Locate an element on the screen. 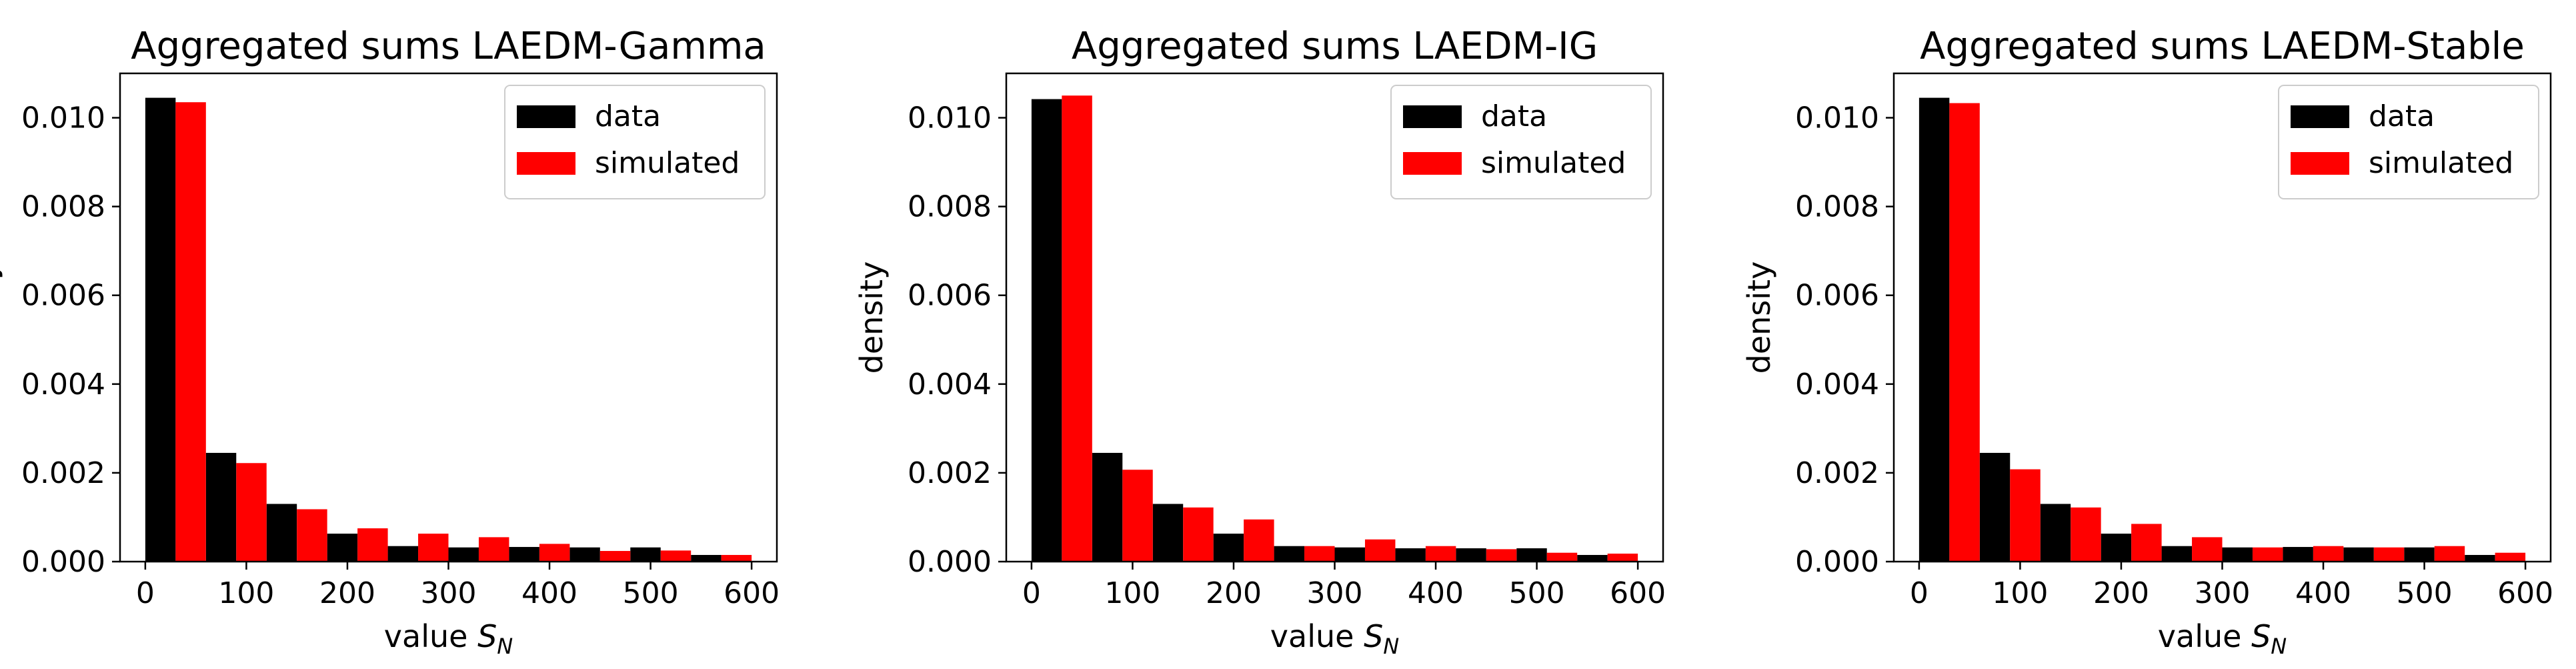 The image size is (2576, 669). chart-title: Aggregated sums LAEDM-IG is located at coordinates (1335, 46).